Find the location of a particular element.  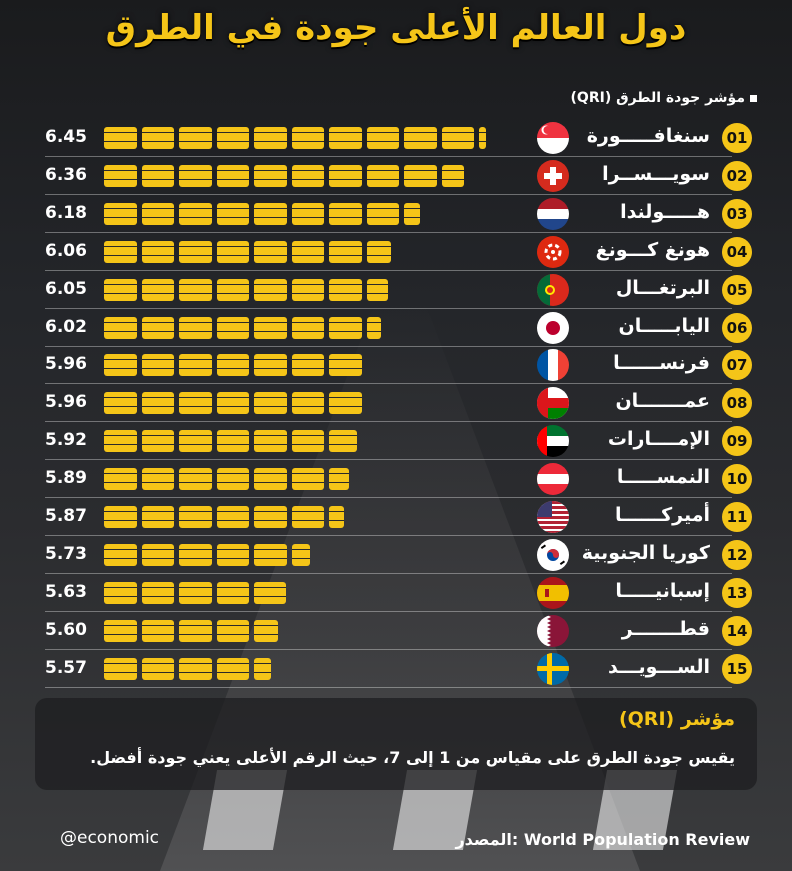

value-label: 6.45 is located at coordinates (66, 137).